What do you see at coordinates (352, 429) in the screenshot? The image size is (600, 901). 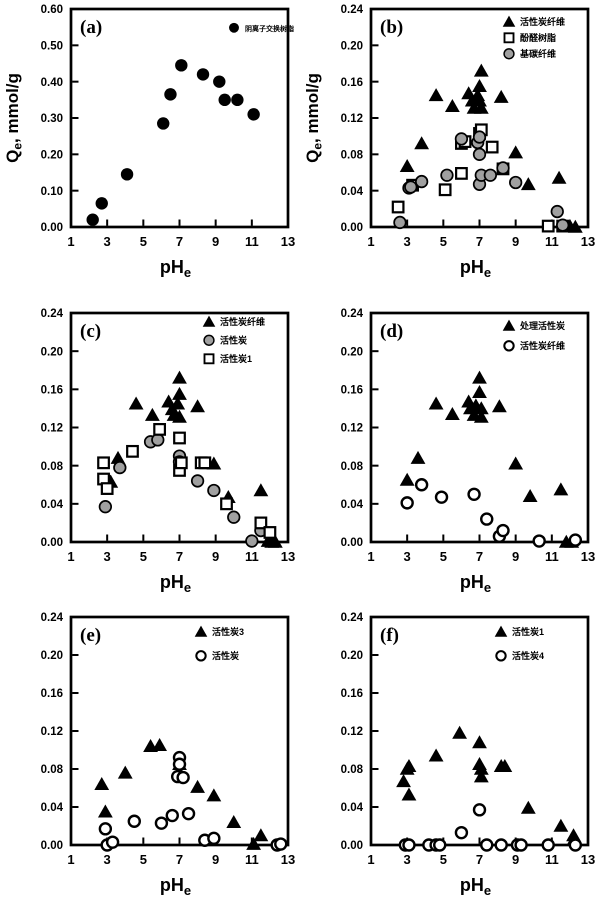 I see `y-tick-label: 0.12` at bounding box center [352, 429].